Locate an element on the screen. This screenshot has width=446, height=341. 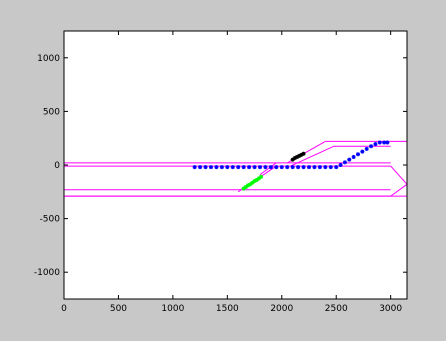
y-tick-label: -1000 is located at coordinates (47, 273).